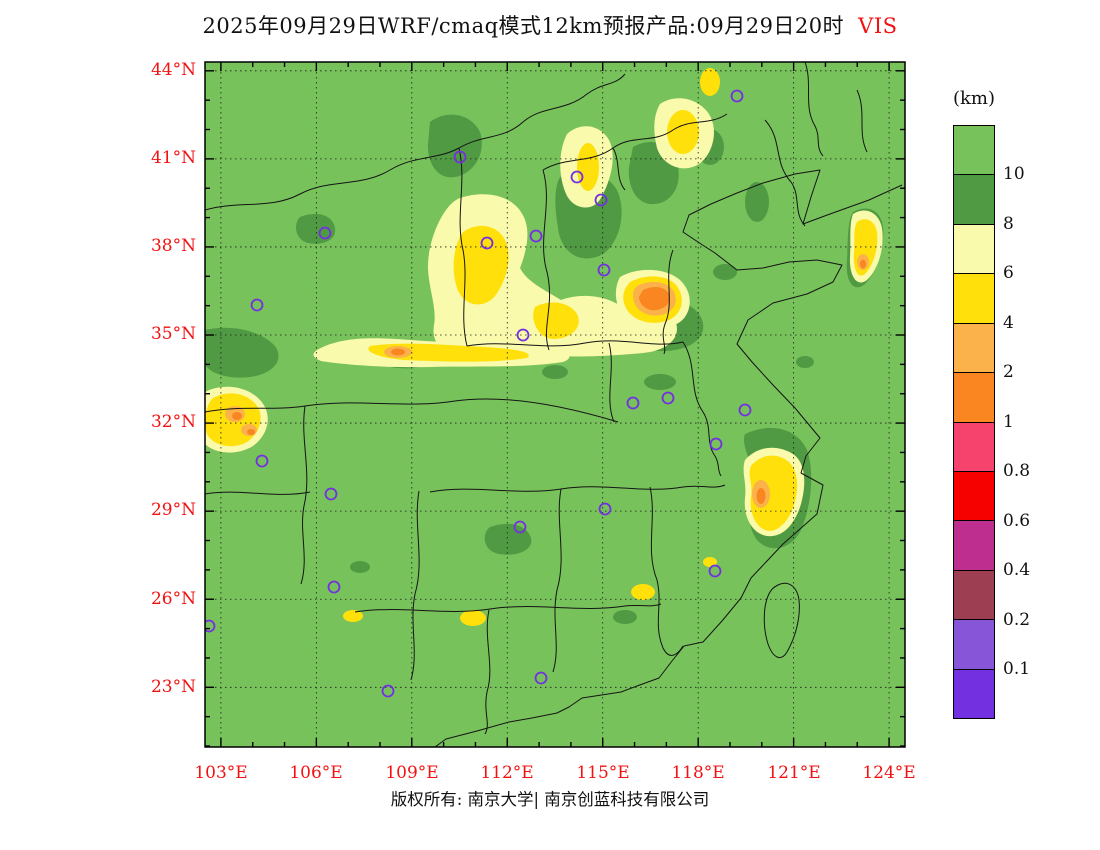 This screenshot has height=850, width=1100. What do you see at coordinates (173, 70) in the screenshot?
I see `lat-label-44n: 44°N` at bounding box center [173, 70].